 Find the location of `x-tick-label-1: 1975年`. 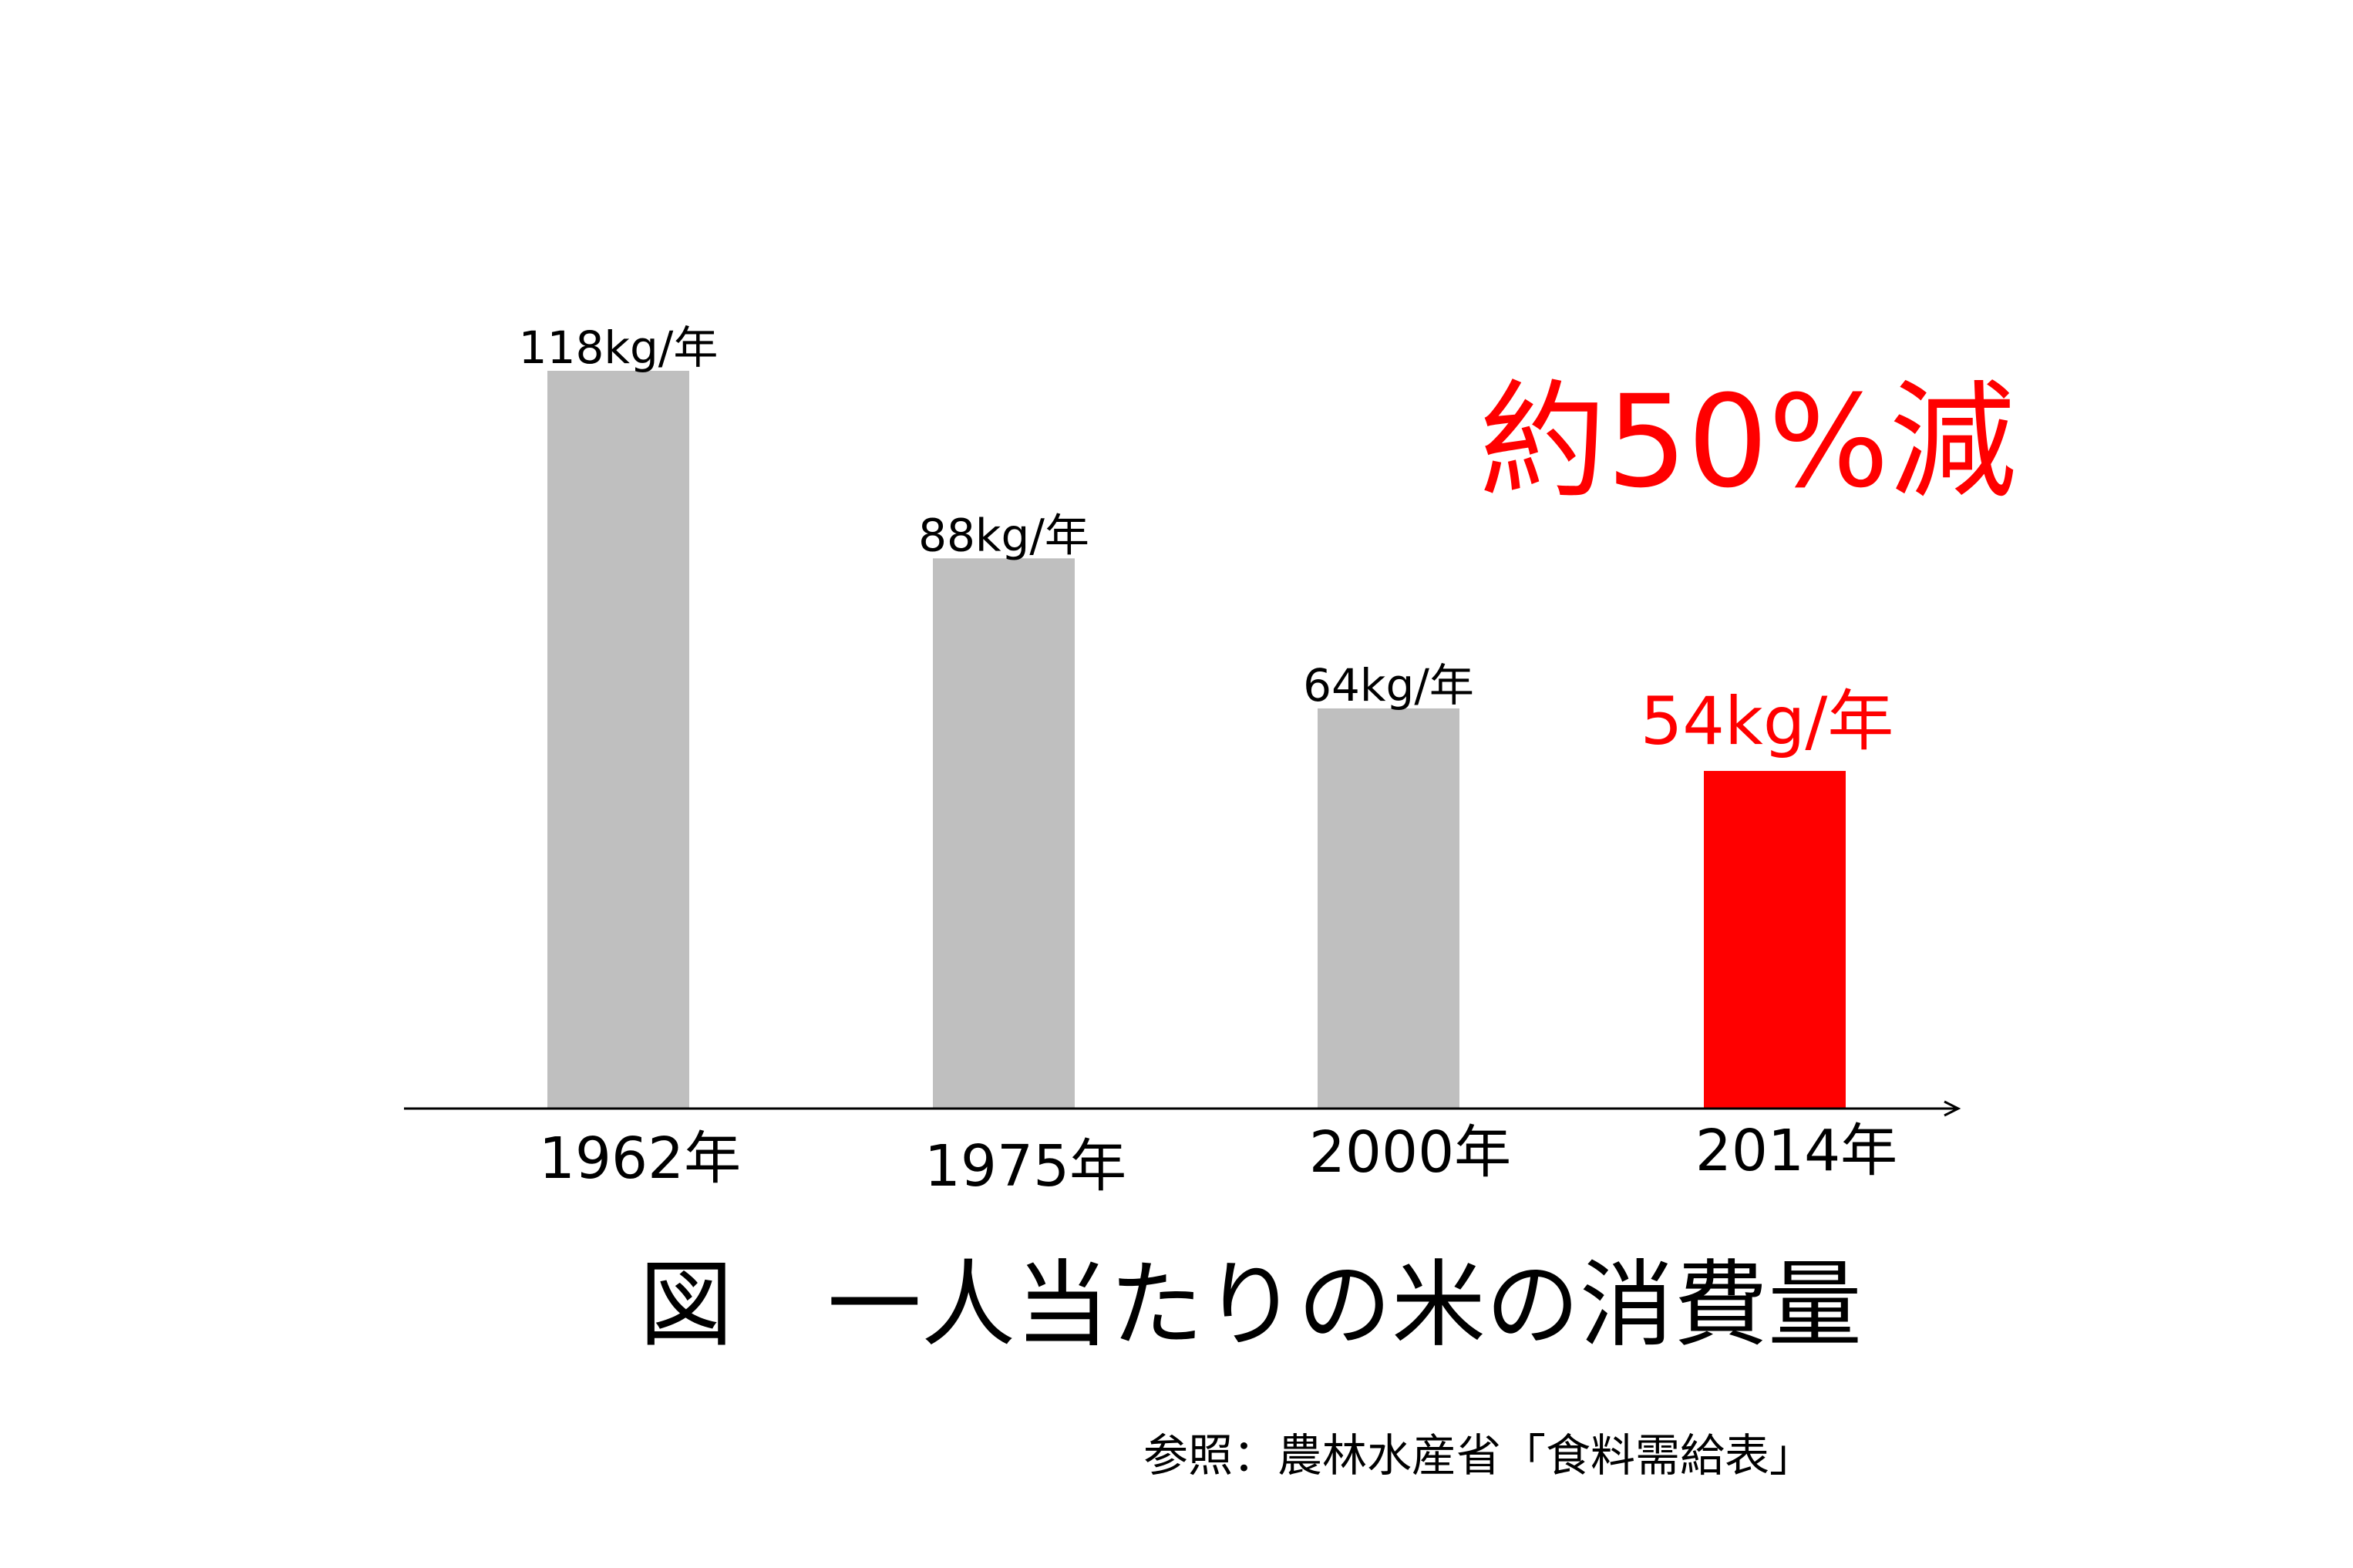

x-tick-label-1: 1975年 is located at coordinates (1025, 1166).